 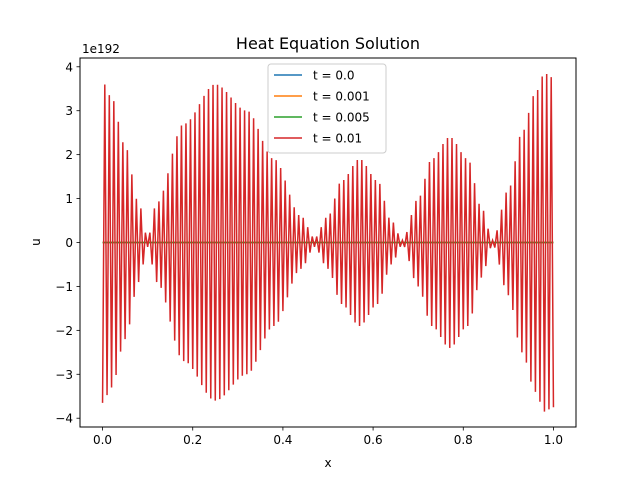 What do you see at coordinates (328, 437) in the screenshot?
I see `x-axis-ticks: 0.0 0.2 0.4 0.6 0.8 1.0` at bounding box center [328, 437].